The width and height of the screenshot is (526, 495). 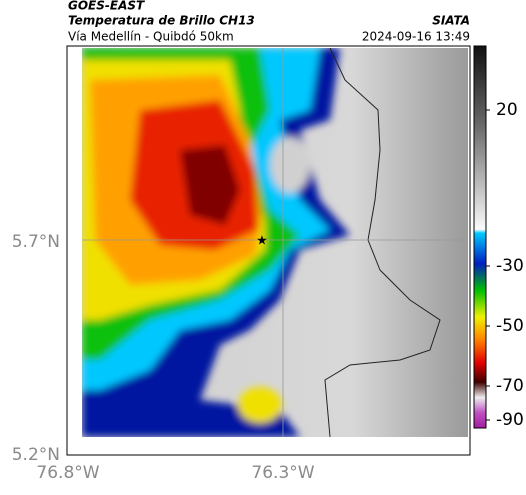 I want to click on lon-label: 76.3°W, so click(x=282, y=473).